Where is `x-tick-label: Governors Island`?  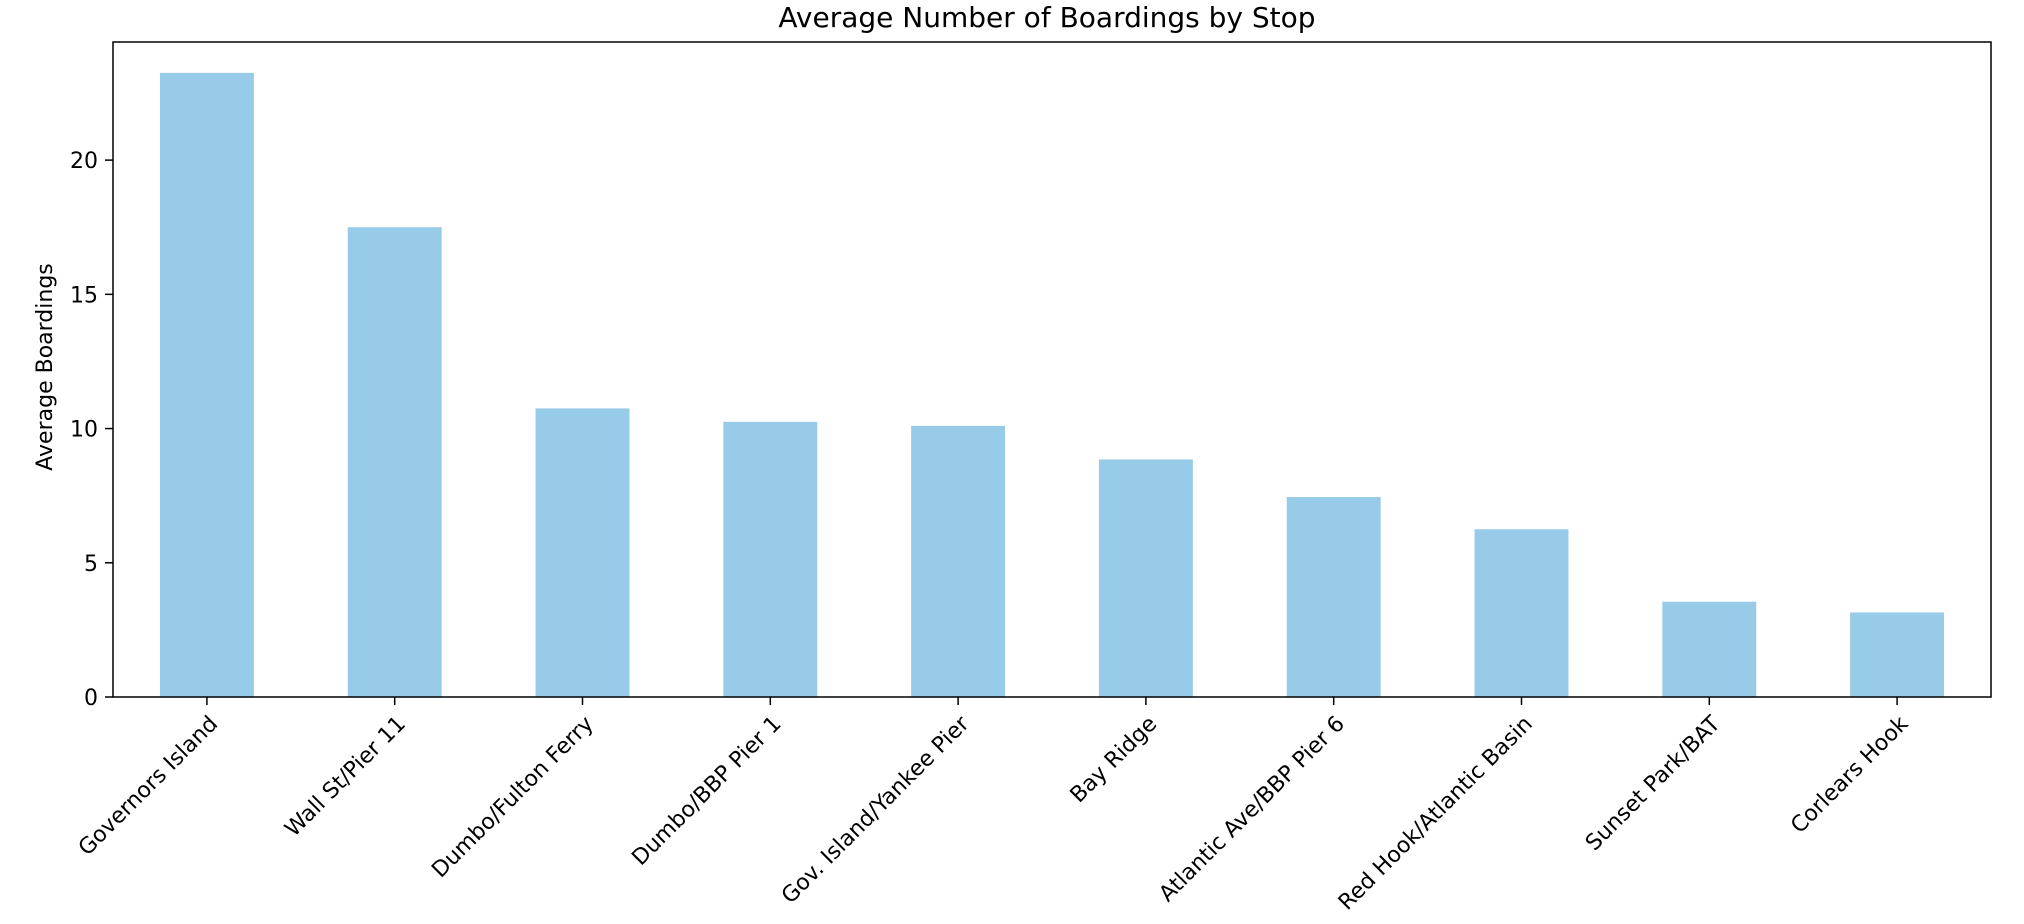 x-tick-label: Governors Island is located at coordinates (148, 786).